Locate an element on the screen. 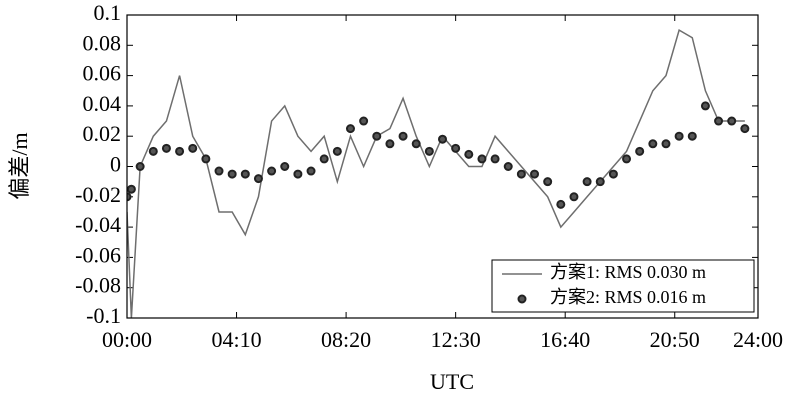 The image size is (800, 403). y-tick-label: 0.06 is located at coordinates (102, 73).